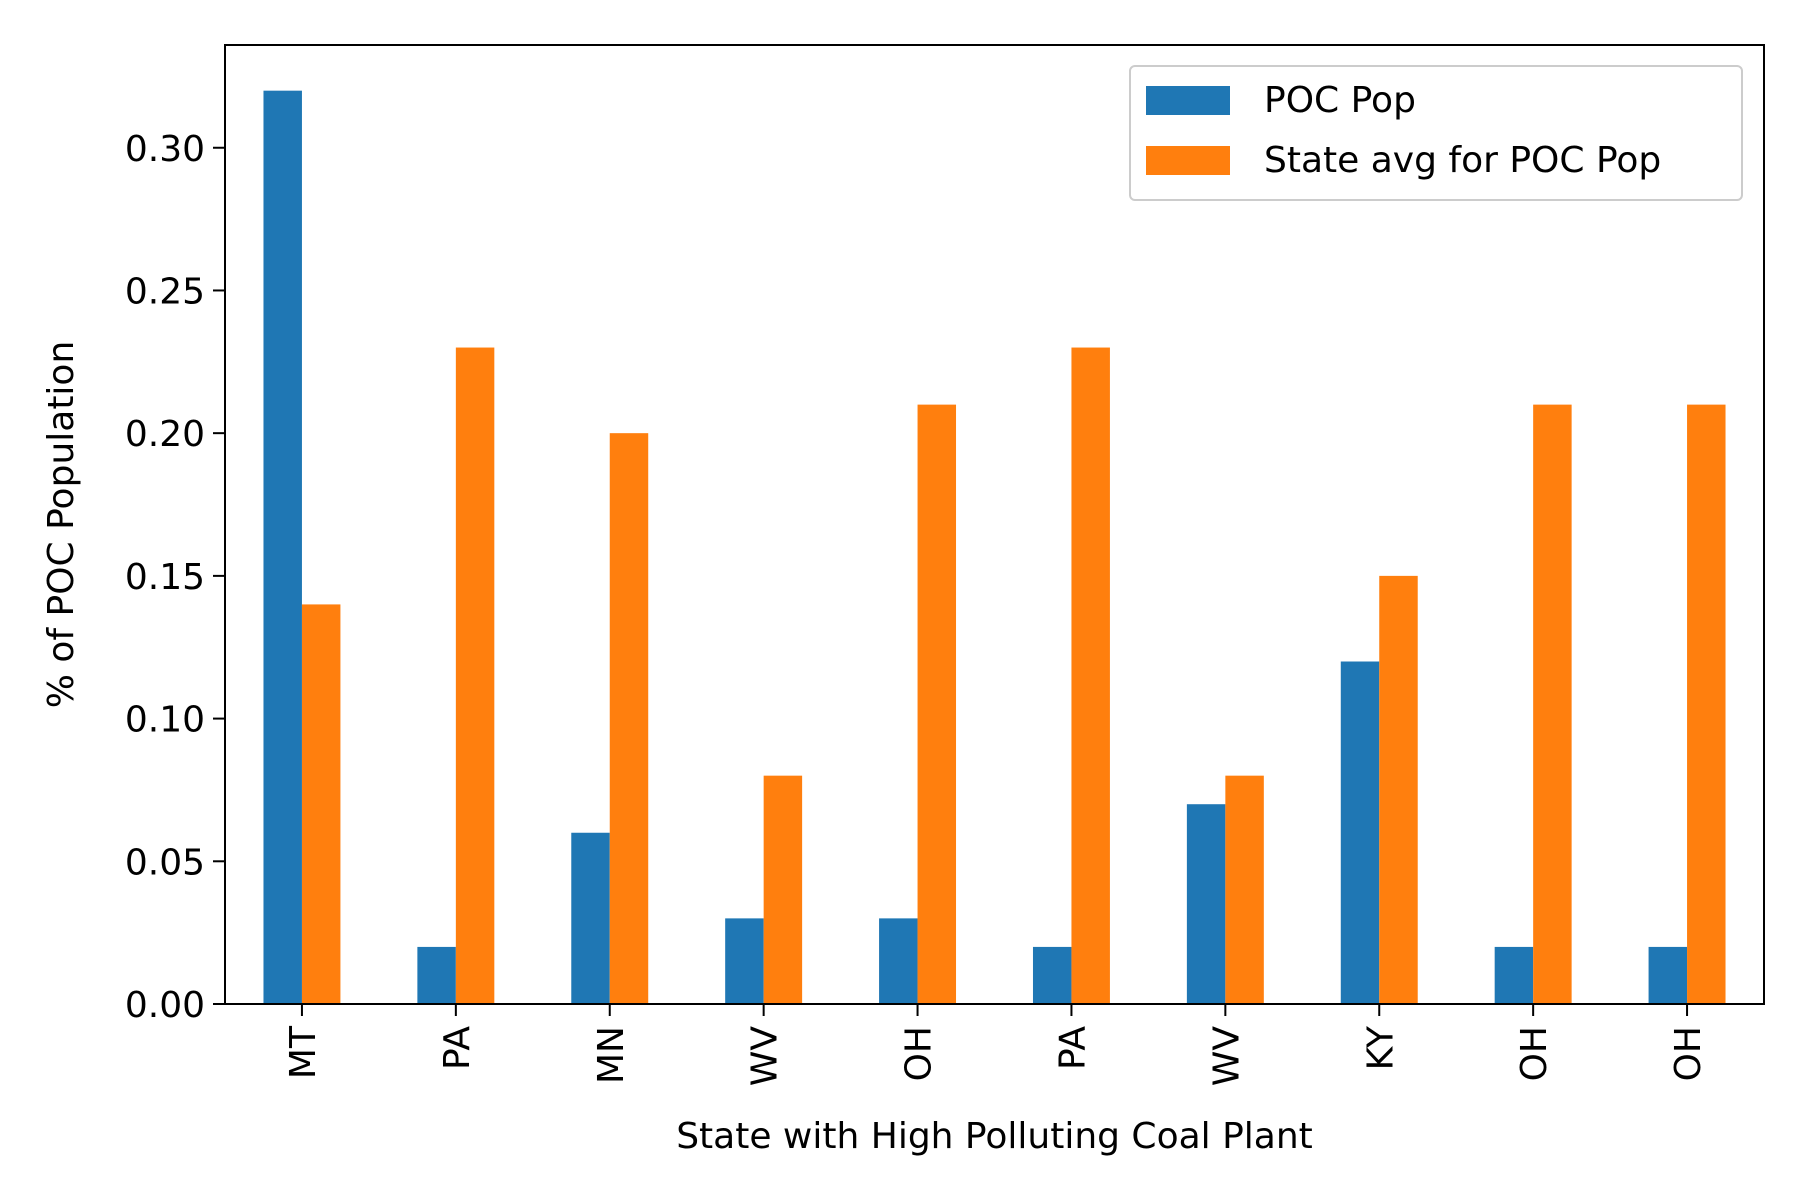 The image size is (1800, 1200). What do you see at coordinates (303, 1052) in the screenshot?
I see `x-tick-label: MT` at bounding box center [303, 1052].